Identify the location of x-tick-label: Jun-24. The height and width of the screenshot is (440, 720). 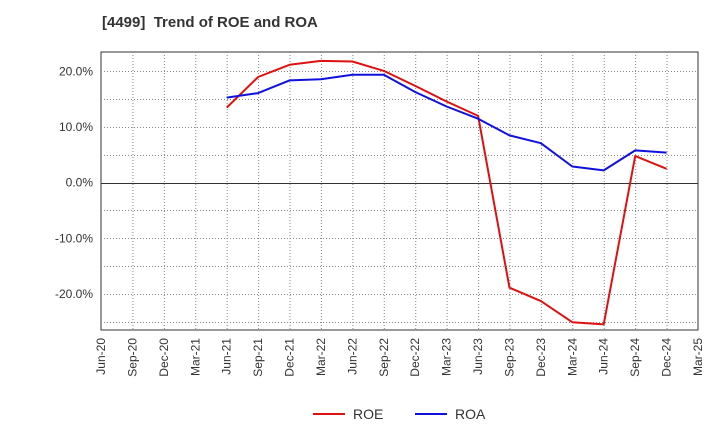
(604, 356).